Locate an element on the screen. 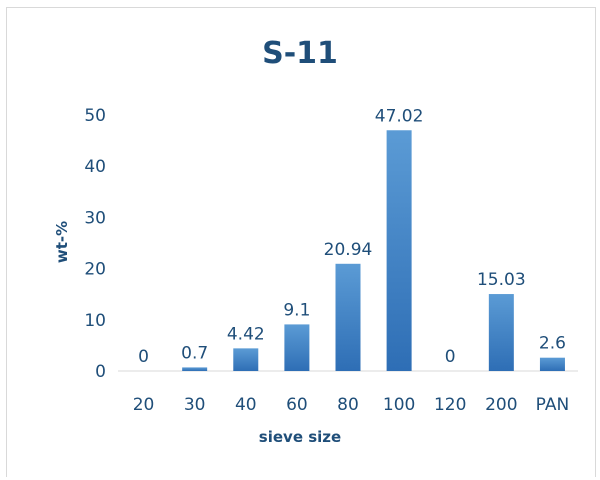  y-tick-label: 50 is located at coordinates (95, 116).